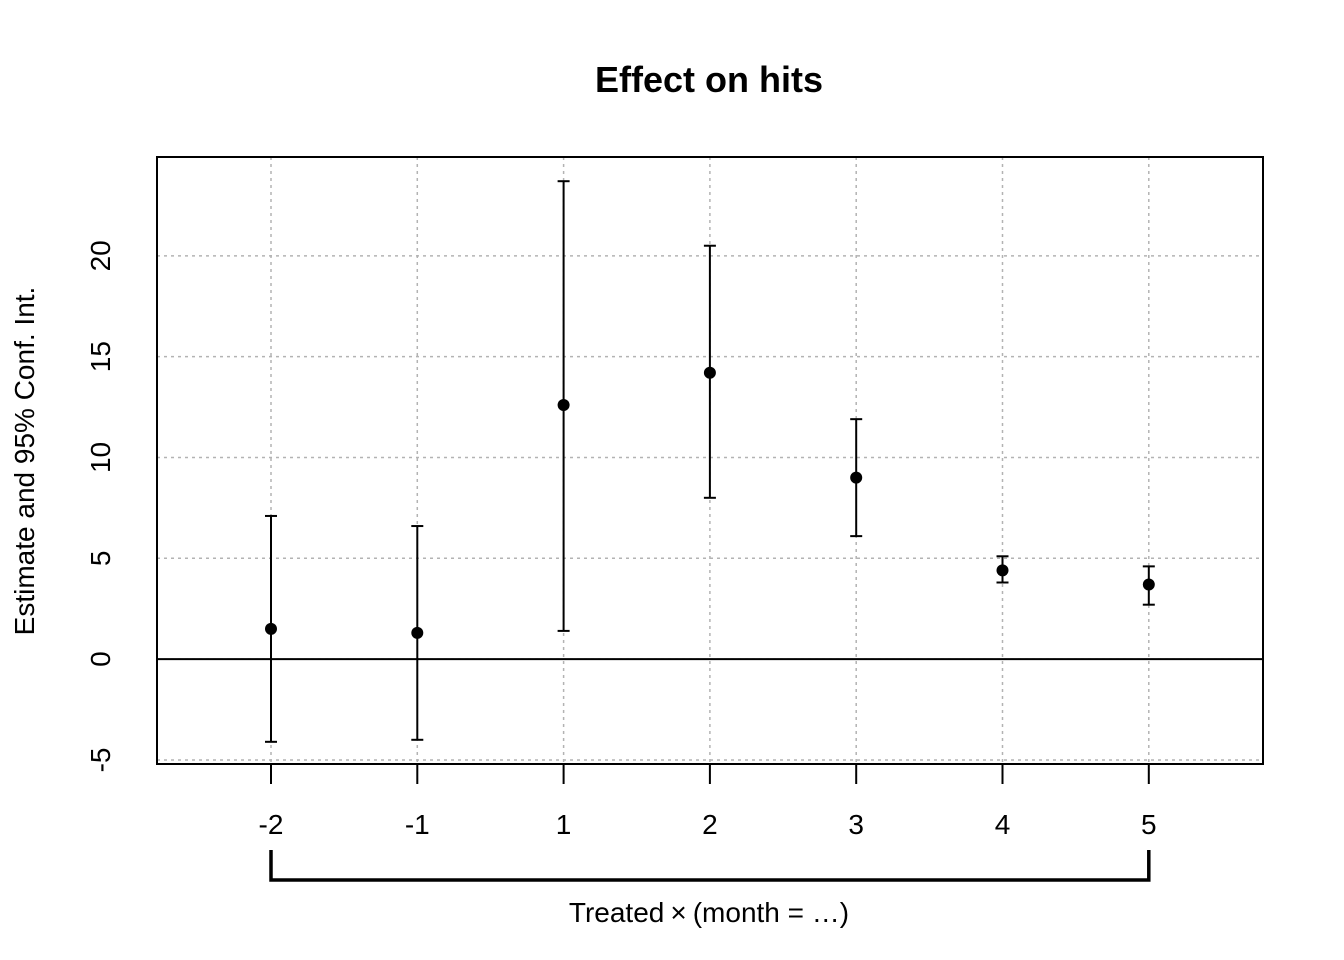  What do you see at coordinates (708, 802) in the screenshot?
I see `x-axis: -2 -1 1 2 3 4 5` at bounding box center [708, 802].